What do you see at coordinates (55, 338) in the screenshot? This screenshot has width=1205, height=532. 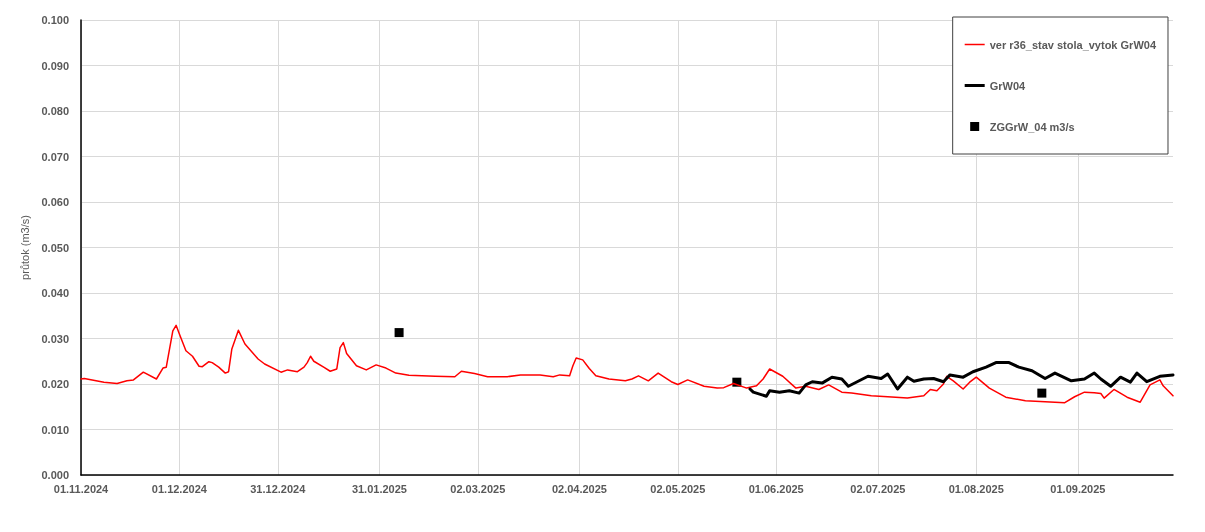 I see `y-tick-label: 0.030` at bounding box center [55, 338].